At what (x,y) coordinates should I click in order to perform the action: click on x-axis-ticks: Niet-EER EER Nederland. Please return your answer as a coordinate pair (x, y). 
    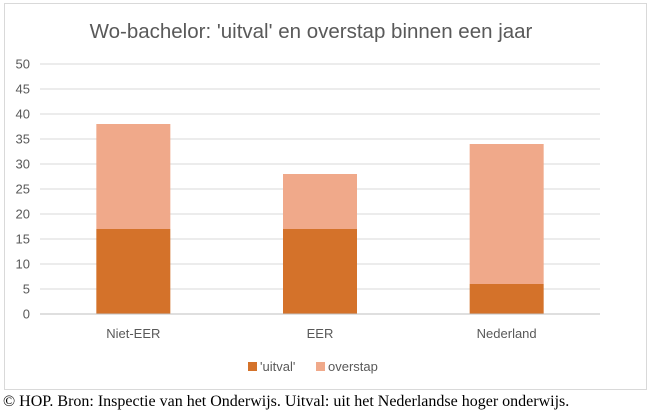
    Looking at the image, I should click on (321, 333).